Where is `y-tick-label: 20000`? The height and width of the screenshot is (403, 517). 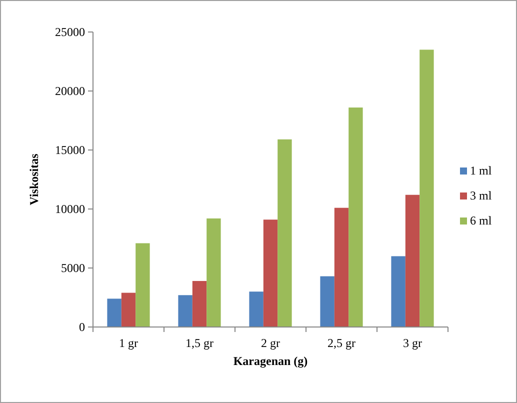 y-tick-label: 20000 is located at coordinates (70, 91).